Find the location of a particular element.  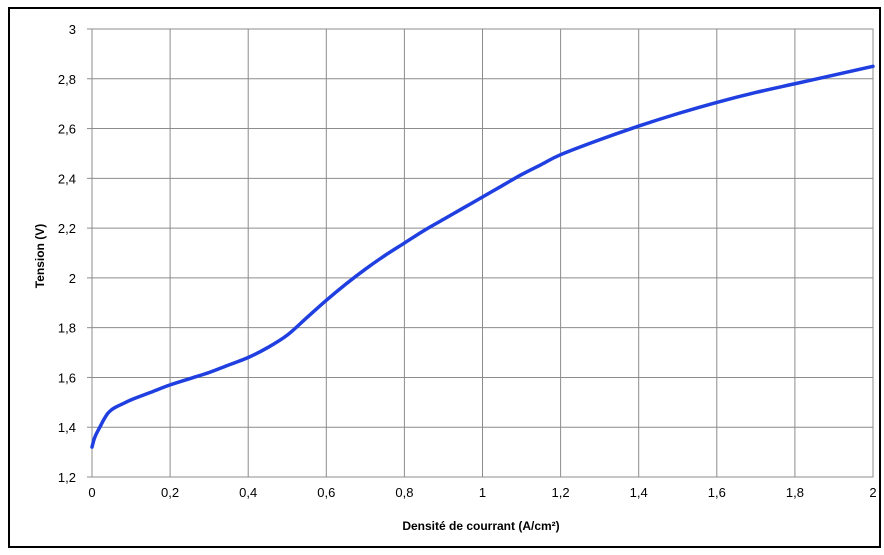

y-tick-label: 3 is located at coordinates (72, 29).